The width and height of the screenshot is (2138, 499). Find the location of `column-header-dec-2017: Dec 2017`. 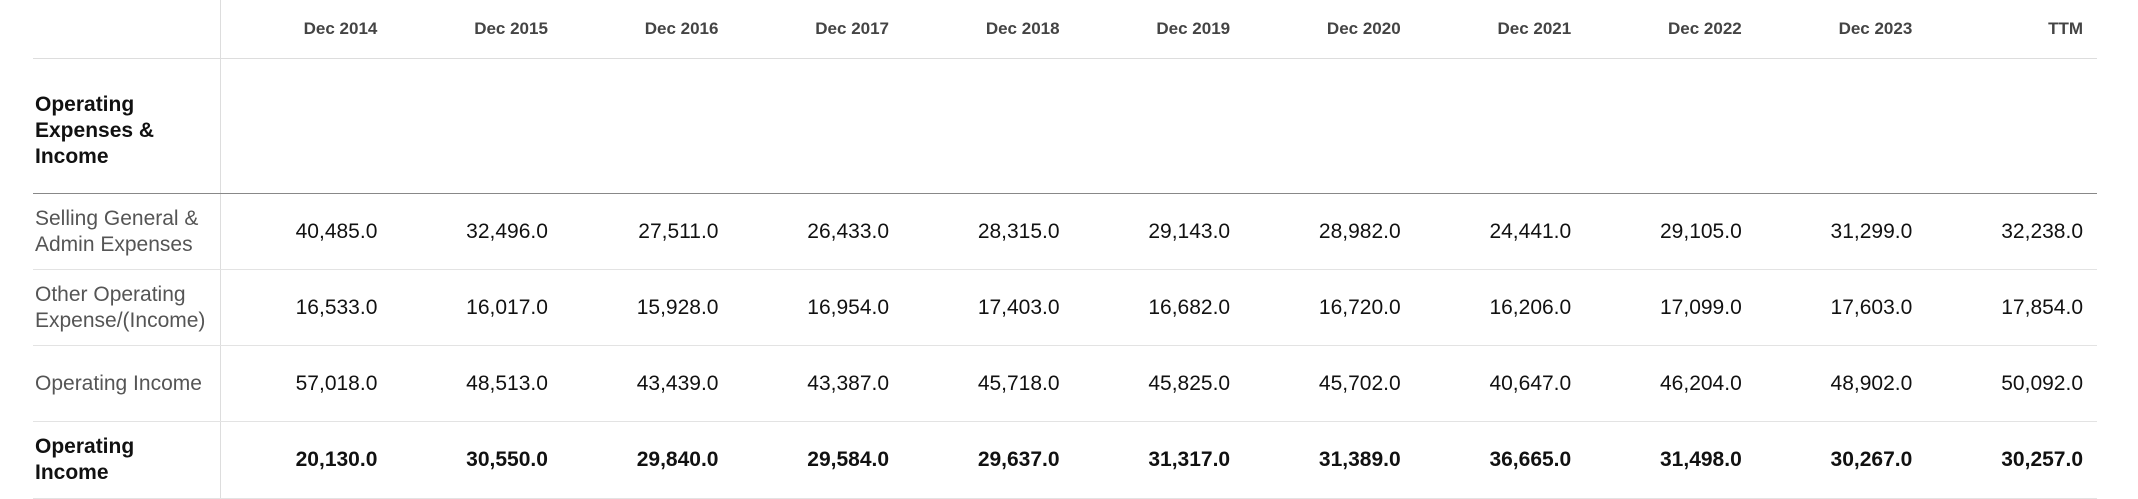

column-header-dec-2017: Dec 2017 is located at coordinates (818, 29).